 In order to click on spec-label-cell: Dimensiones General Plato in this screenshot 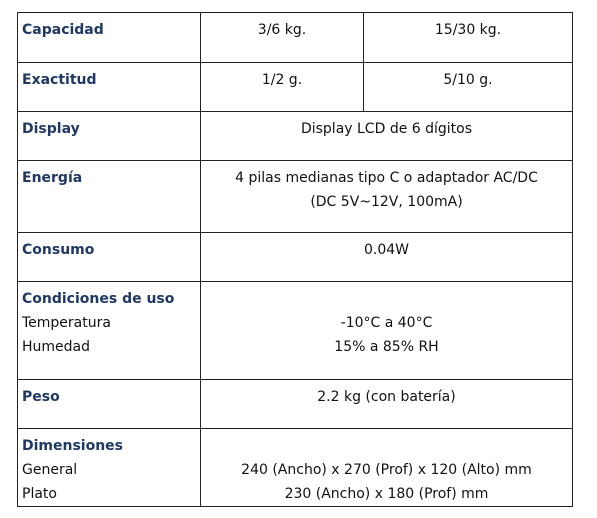, I will do `click(109, 467)`.